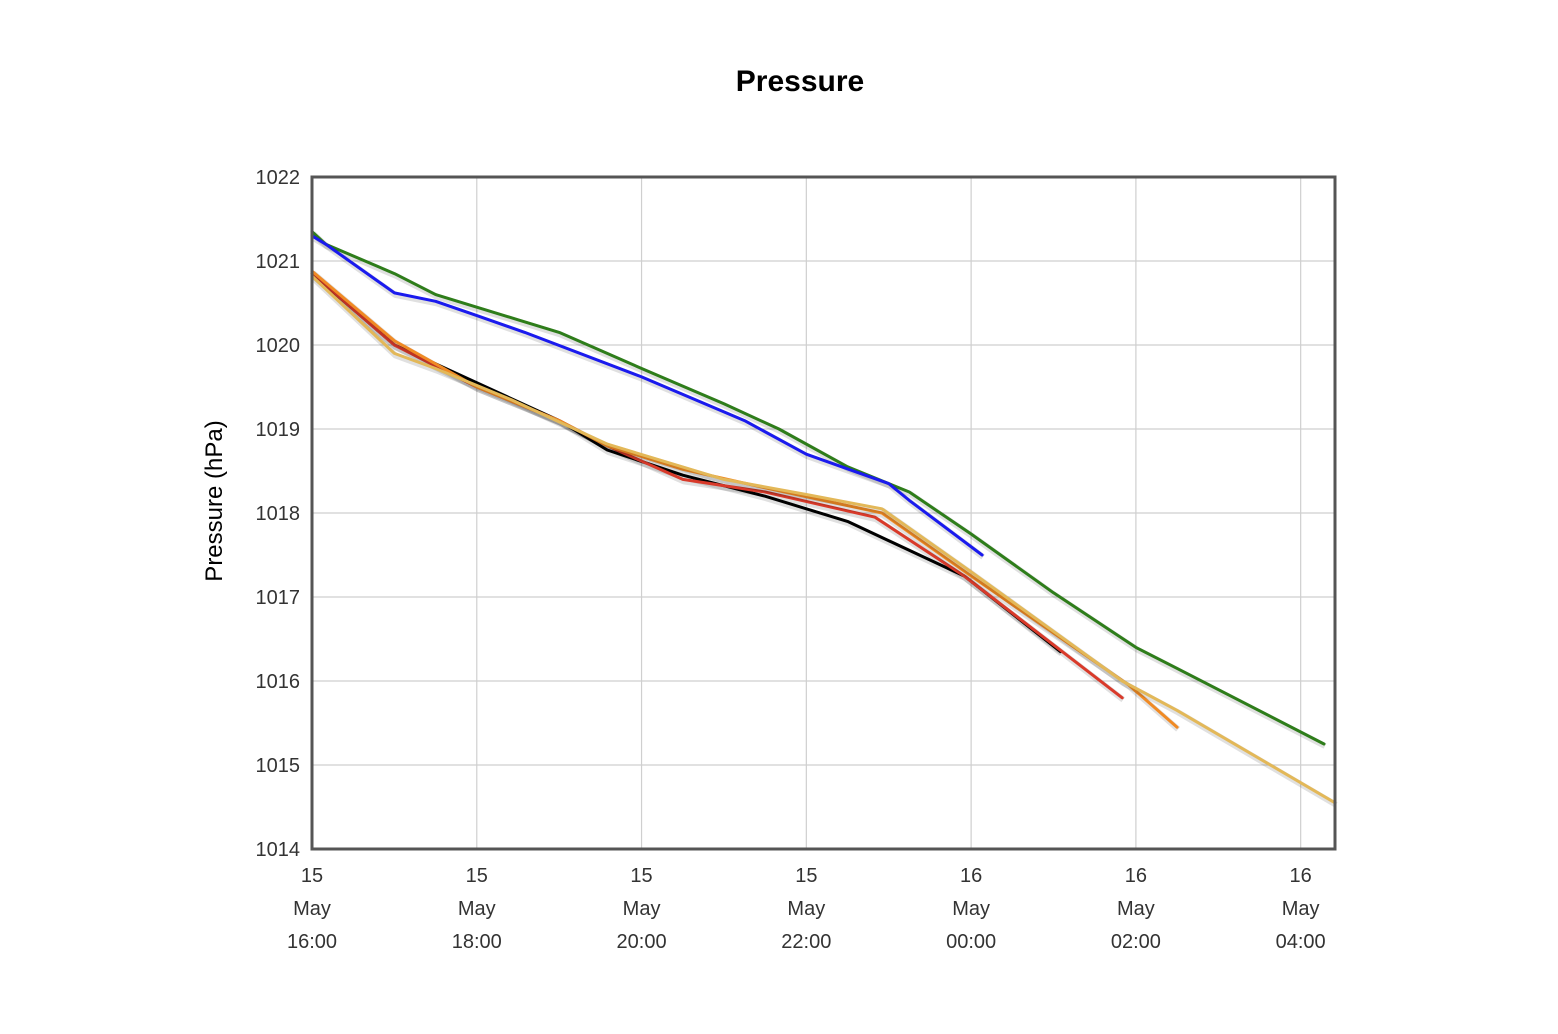 Image resolution: width=1558 pixels, height=1034 pixels. What do you see at coordinates (278, 598) in the screenshot?
I see `y-tick-label: 1017` at bounding box center [278, 598].